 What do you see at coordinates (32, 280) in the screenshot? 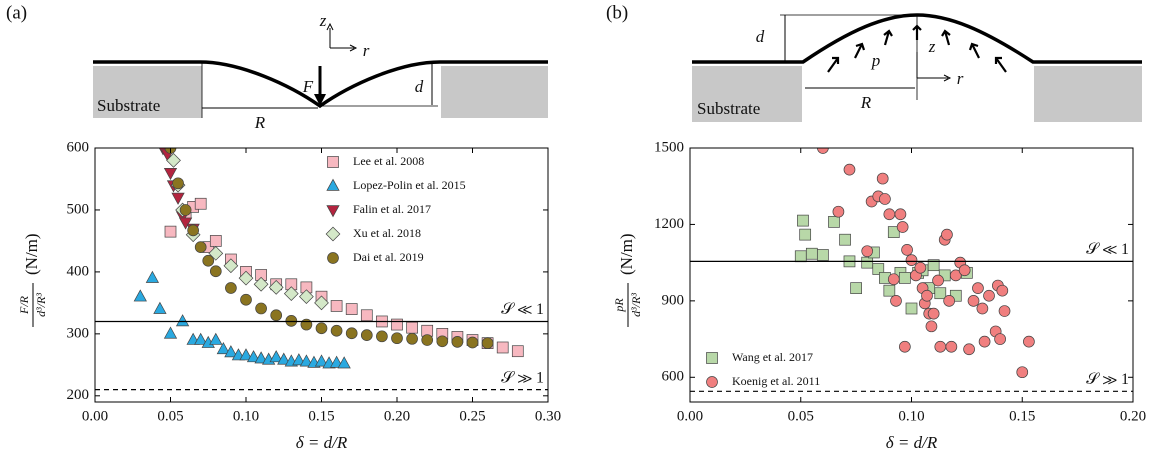
I see `y-axis-label: F/R d³/R³ (N/m)` at bounding box center [32, 280].